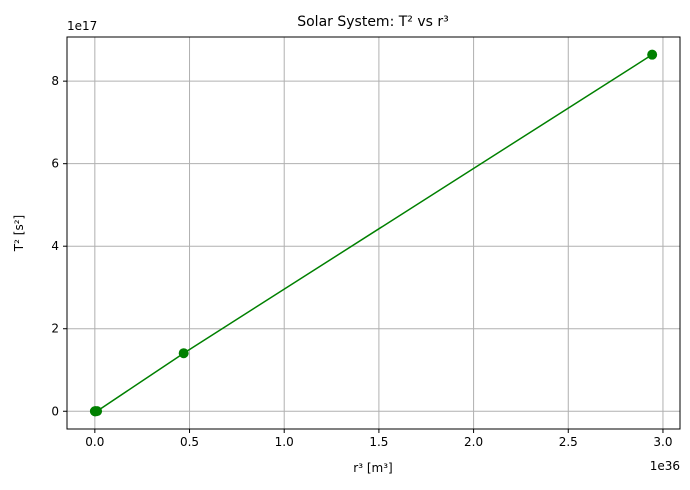 The height and width of the screenshot is (490, 690). Describe the element at coordinates (189, 442) in the screenshot. I see `x-tick-label: 0.5` at that location.